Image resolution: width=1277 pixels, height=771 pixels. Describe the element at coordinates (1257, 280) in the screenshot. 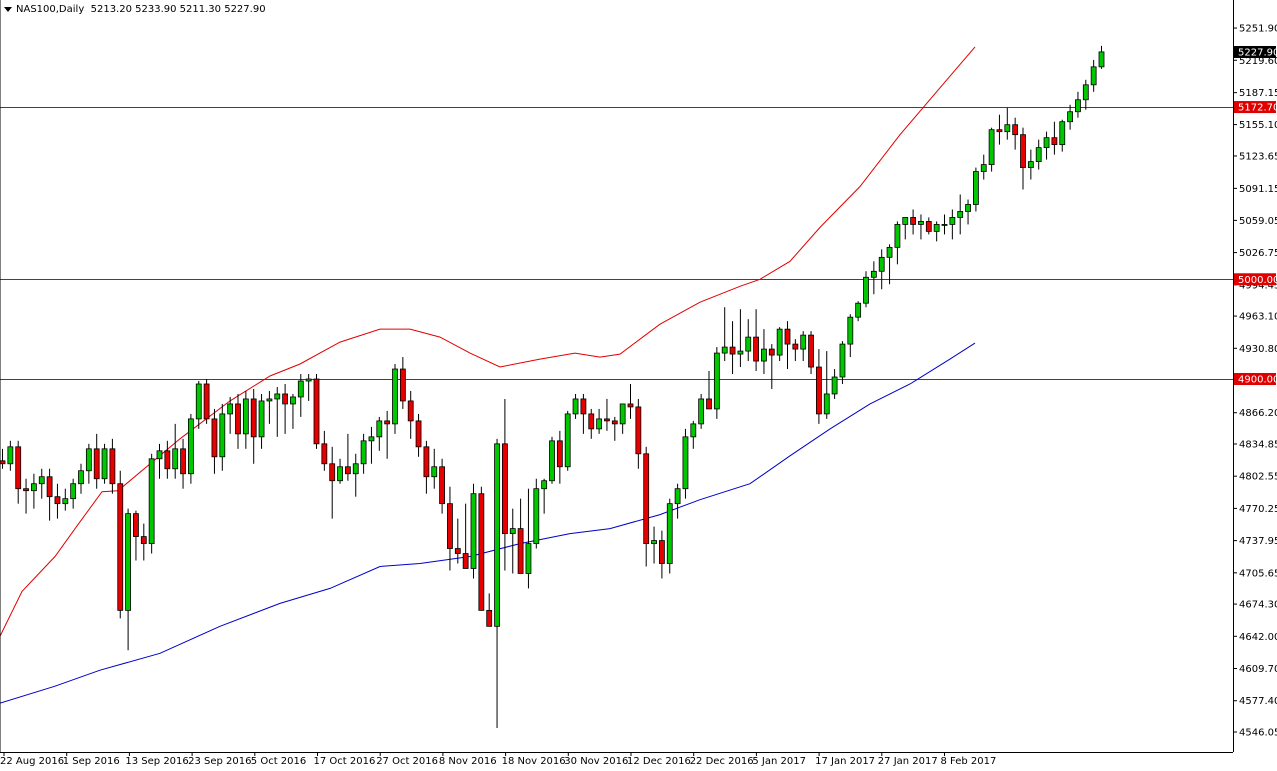

I see `level-price-label: 5000.00` at that location.